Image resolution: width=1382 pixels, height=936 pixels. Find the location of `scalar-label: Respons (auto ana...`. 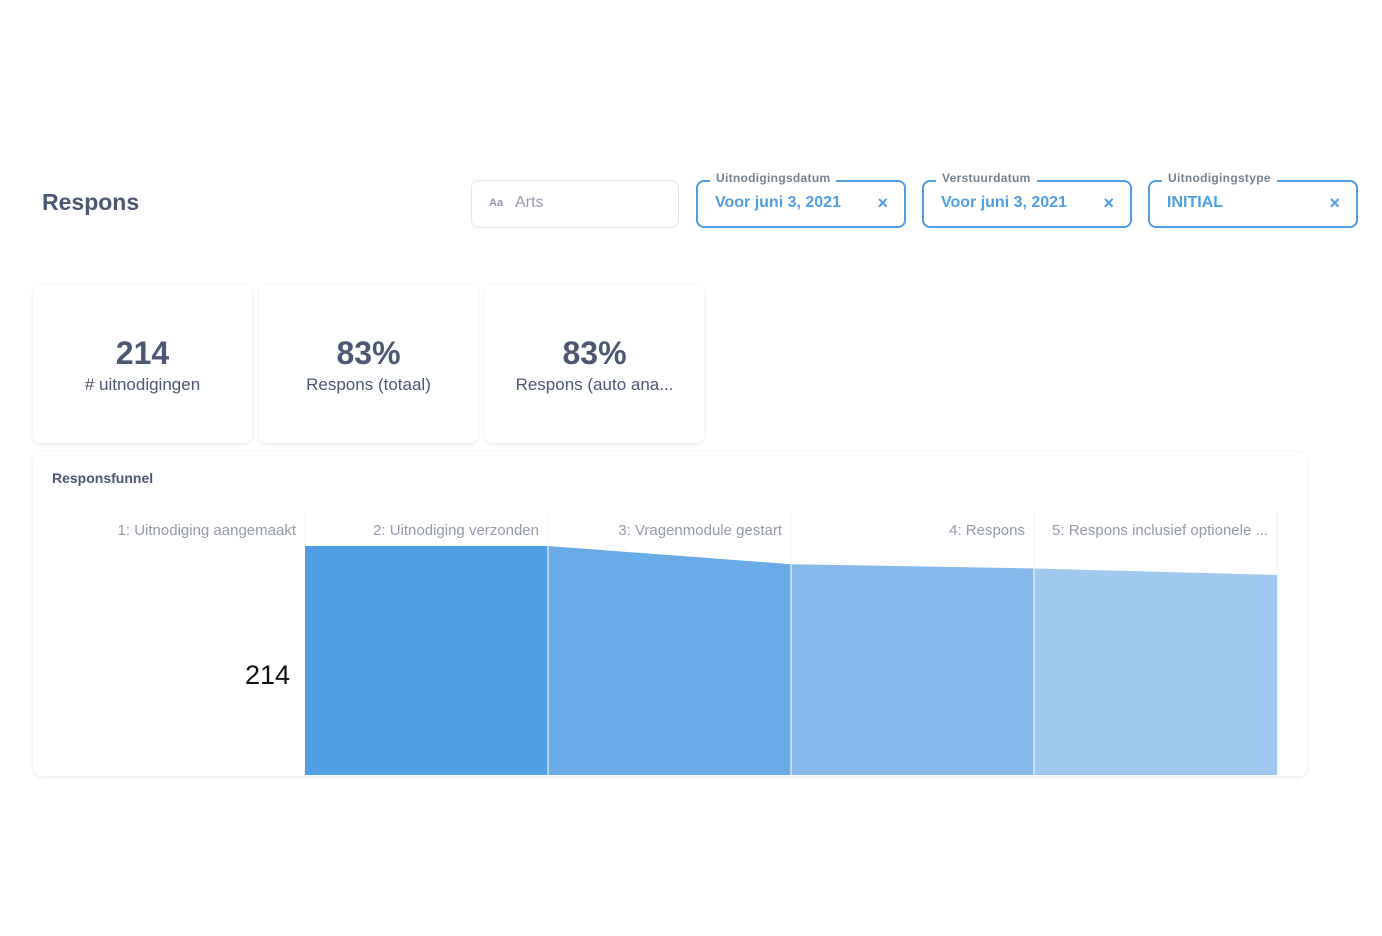

scalar-label: Respons (auto ana... is located at coordinates (594, 384).